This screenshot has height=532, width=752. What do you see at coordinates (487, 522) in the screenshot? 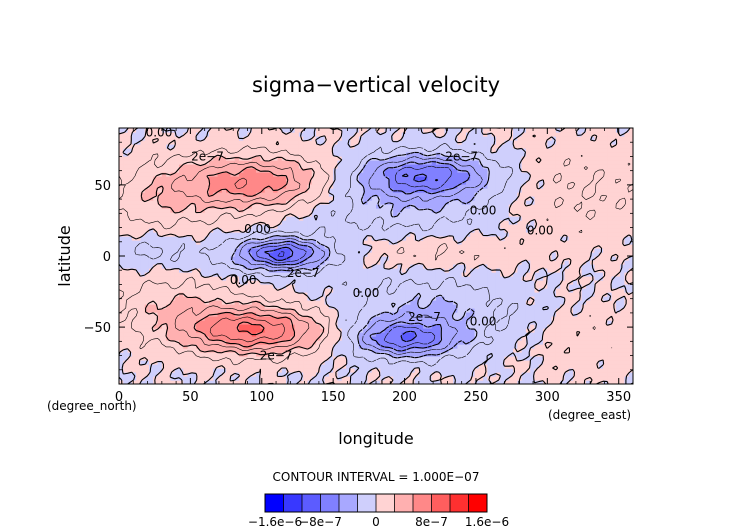
I see `colorbar-tick-label: 1.6e−6` at bounding box center [487, 522].